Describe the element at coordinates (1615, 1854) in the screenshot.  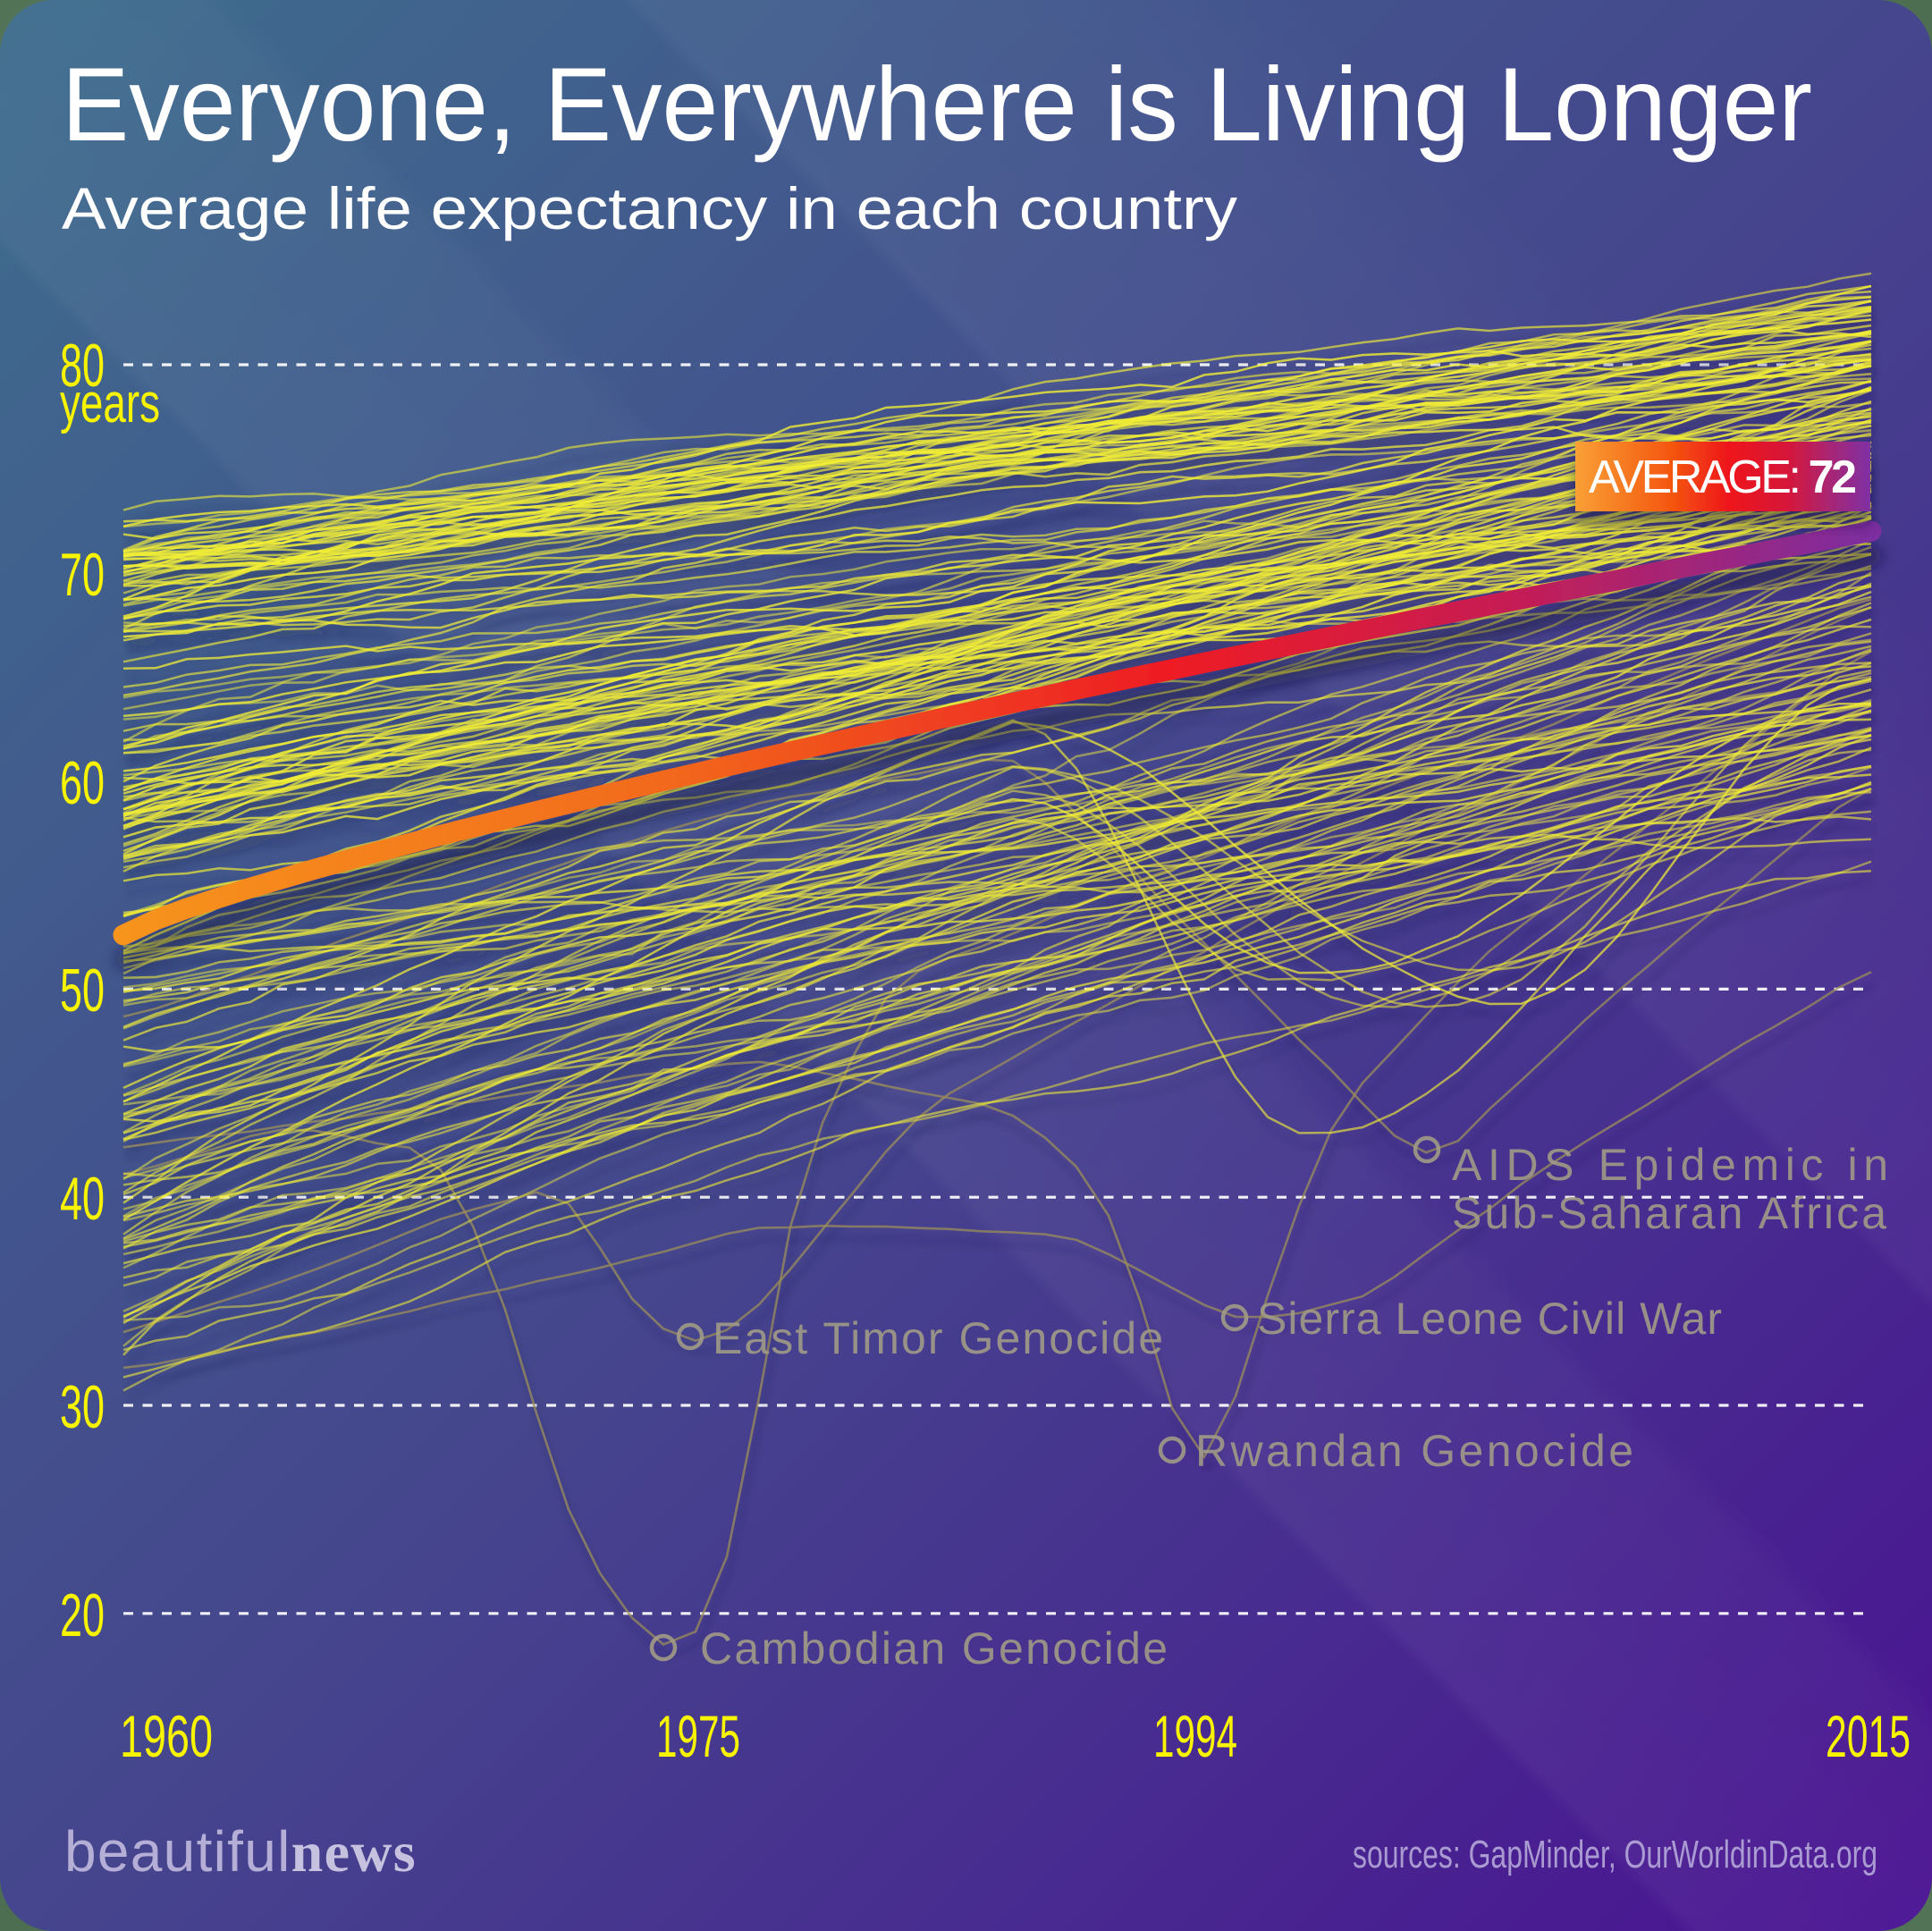
I see `svg-text:sources: GapMinder, OurWorldin: sources: GapMinder, OurWorldinData.org` at that location.